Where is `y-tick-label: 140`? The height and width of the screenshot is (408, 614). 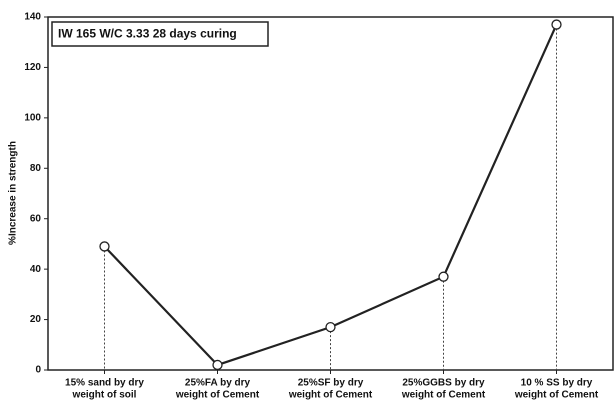
y-tick-label: 140 is located at coordinates (32, 17).